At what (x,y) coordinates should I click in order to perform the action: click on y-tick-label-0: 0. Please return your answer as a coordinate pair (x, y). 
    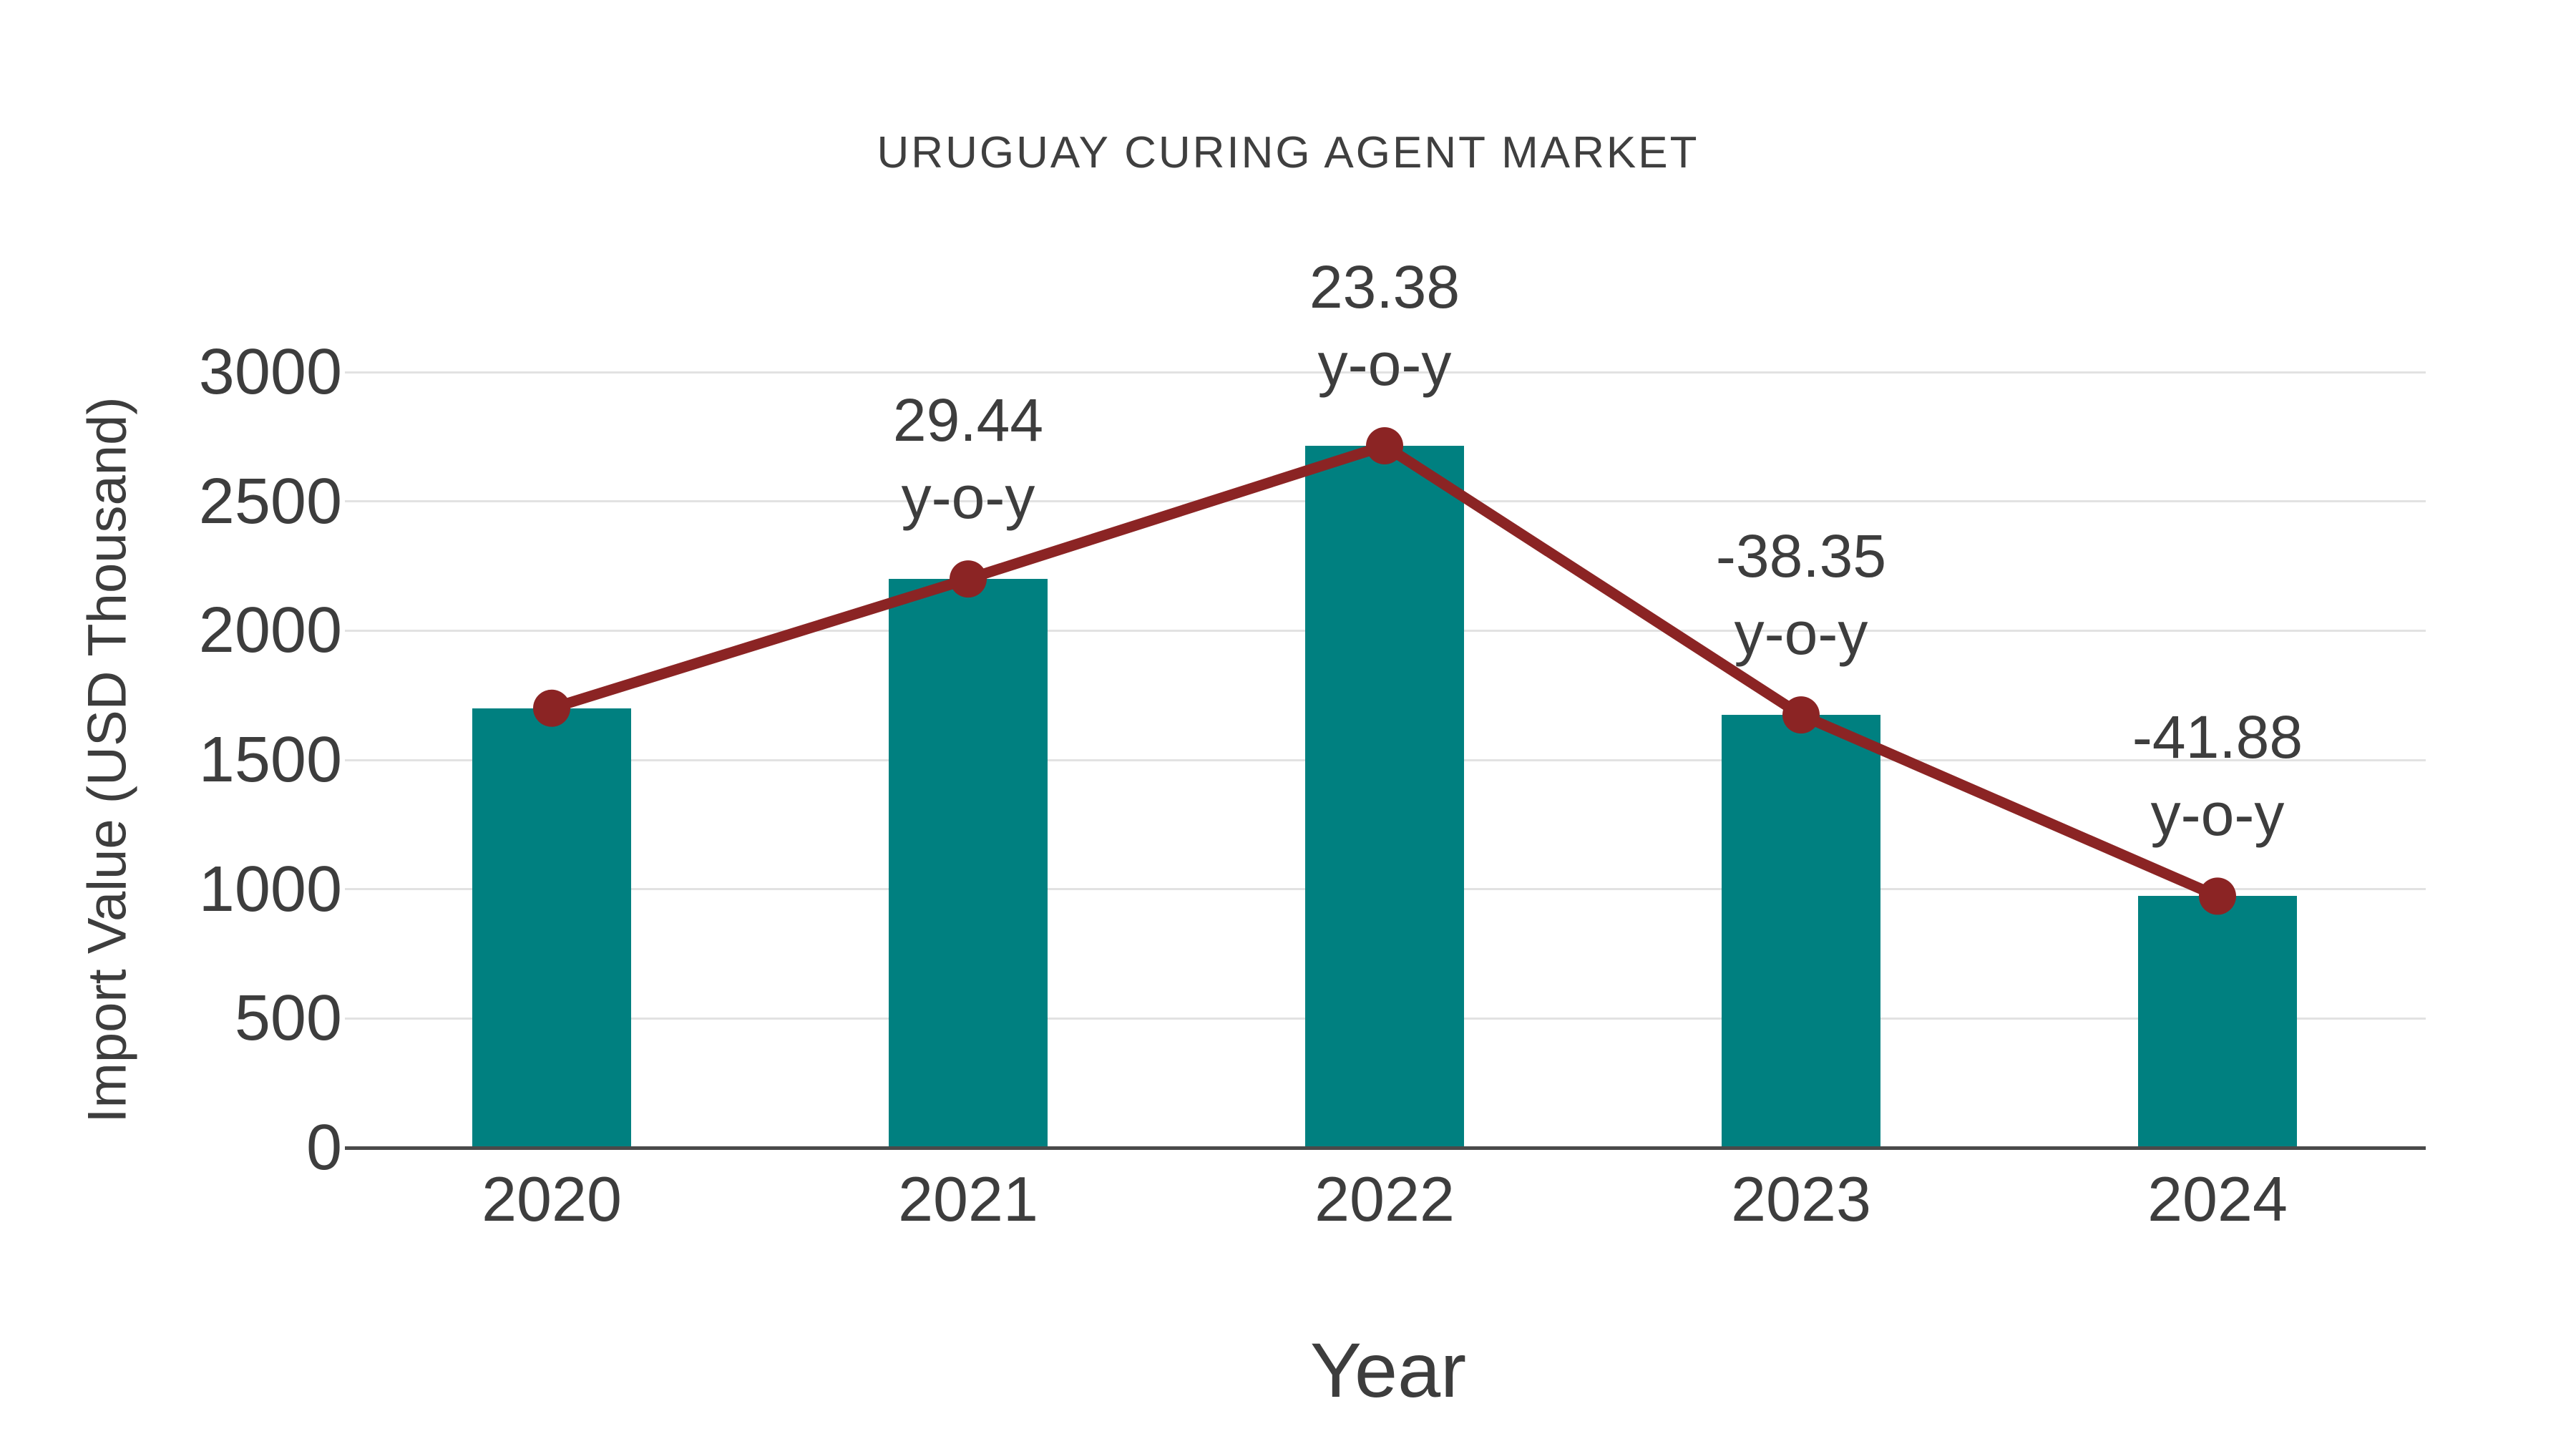
    Looking at the image, I should click on (324, 1148).